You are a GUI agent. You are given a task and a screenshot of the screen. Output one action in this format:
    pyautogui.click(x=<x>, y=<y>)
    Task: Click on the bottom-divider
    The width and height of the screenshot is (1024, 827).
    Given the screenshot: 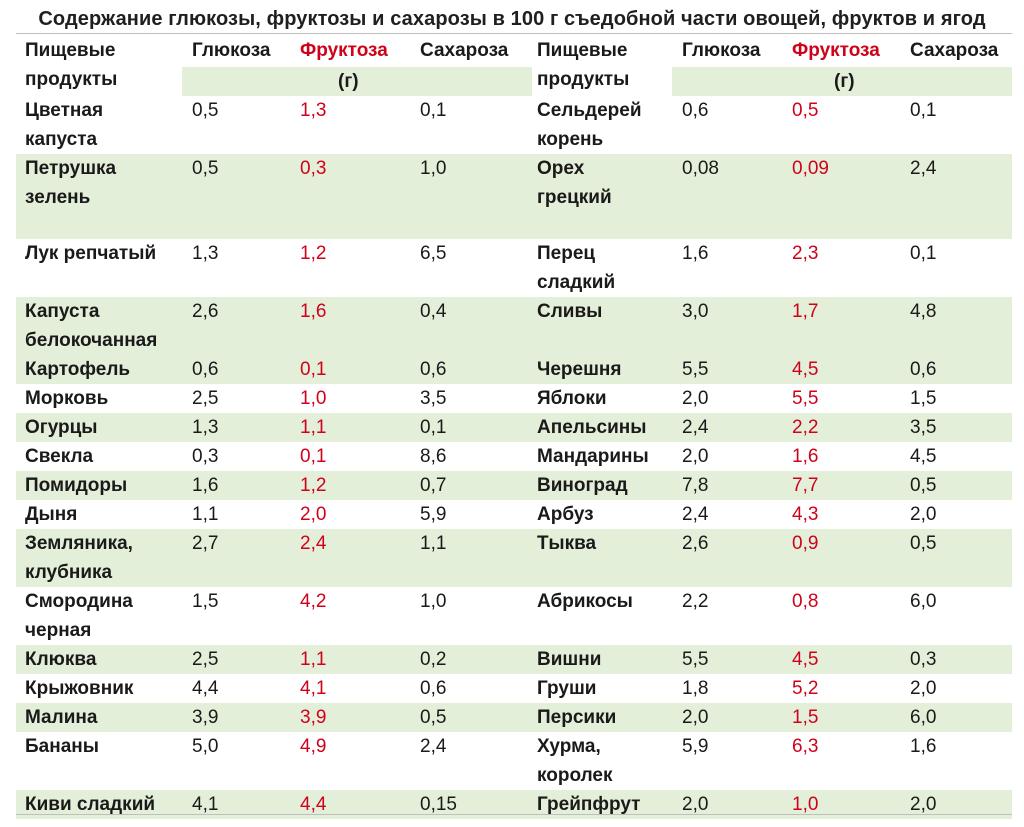 What is the action you would take?
    pyautogui.click(x=514, y=814)
    